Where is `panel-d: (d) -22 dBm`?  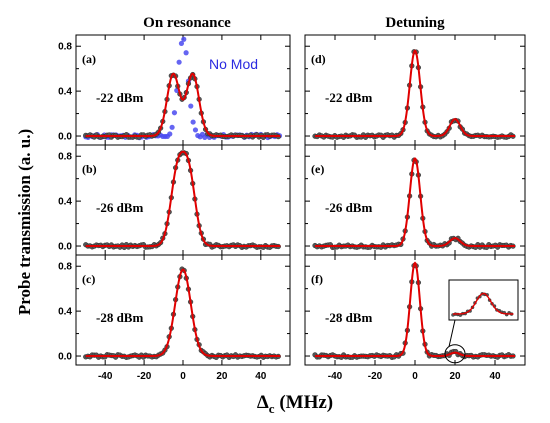
panel-d: (d) -22 dBm is located at coordinates (415, 90).